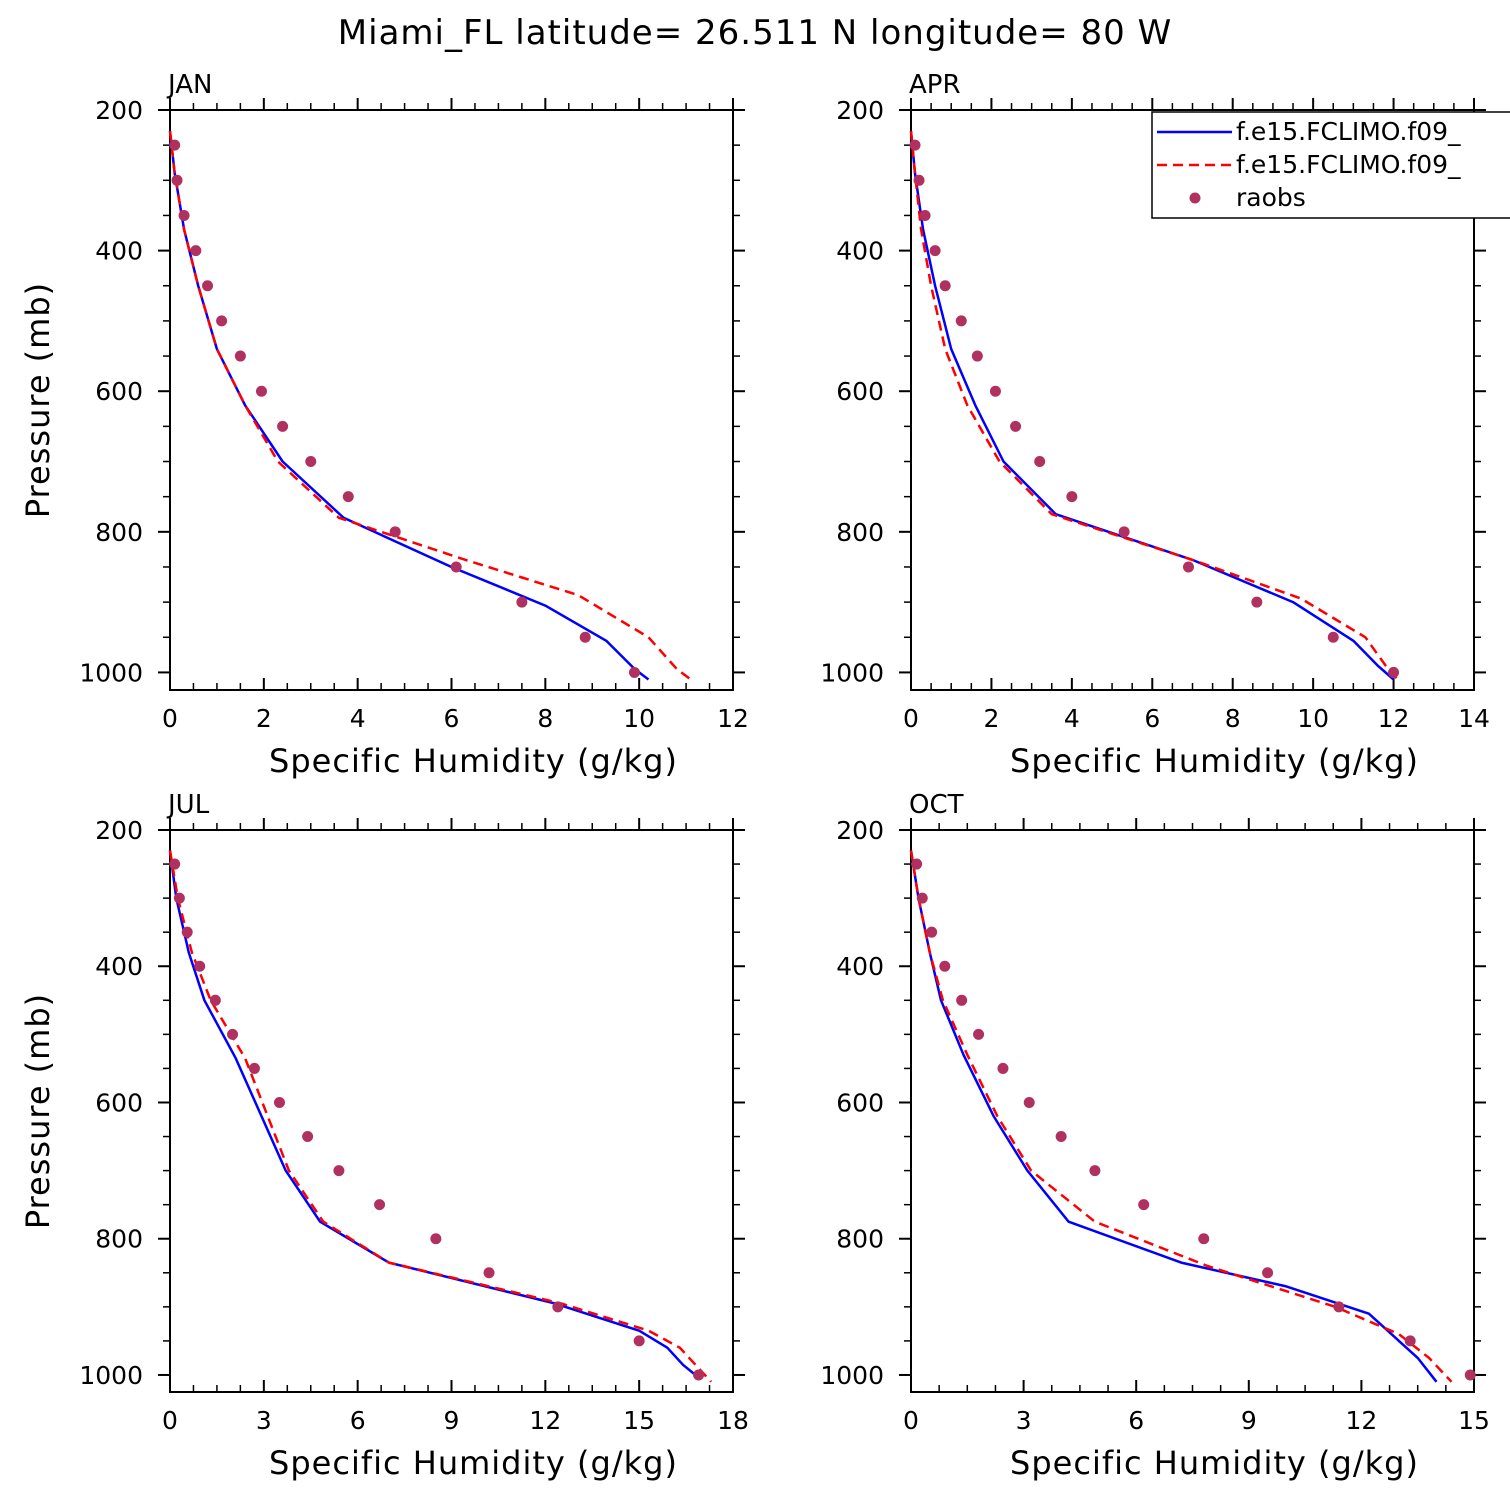 The image size is (1510, 1510). What do you see at coordinates (264, 718) in the screenshot?
I see `x-tick-label: 2` at bounding box center [264, 718].